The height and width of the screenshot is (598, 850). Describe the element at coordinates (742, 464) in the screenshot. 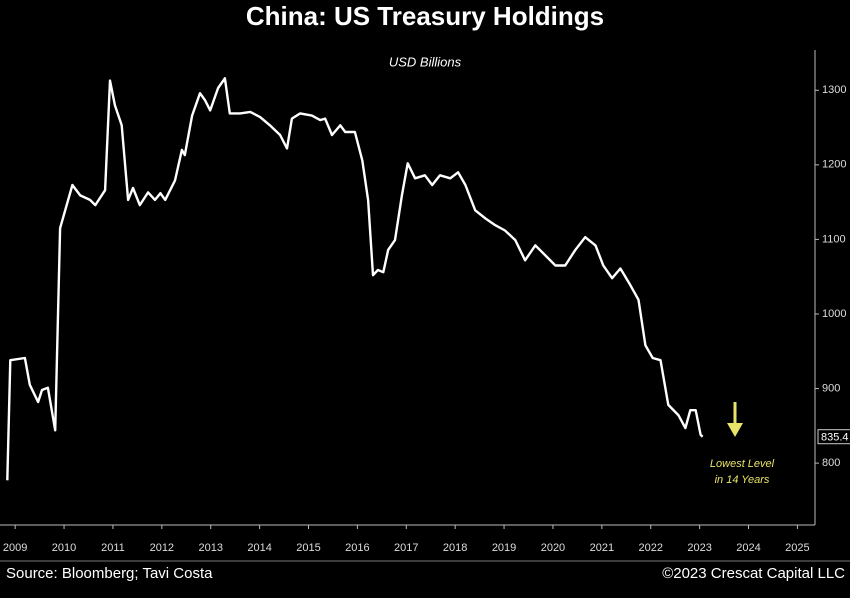

I see `annotation: Lowest Level` at that location.